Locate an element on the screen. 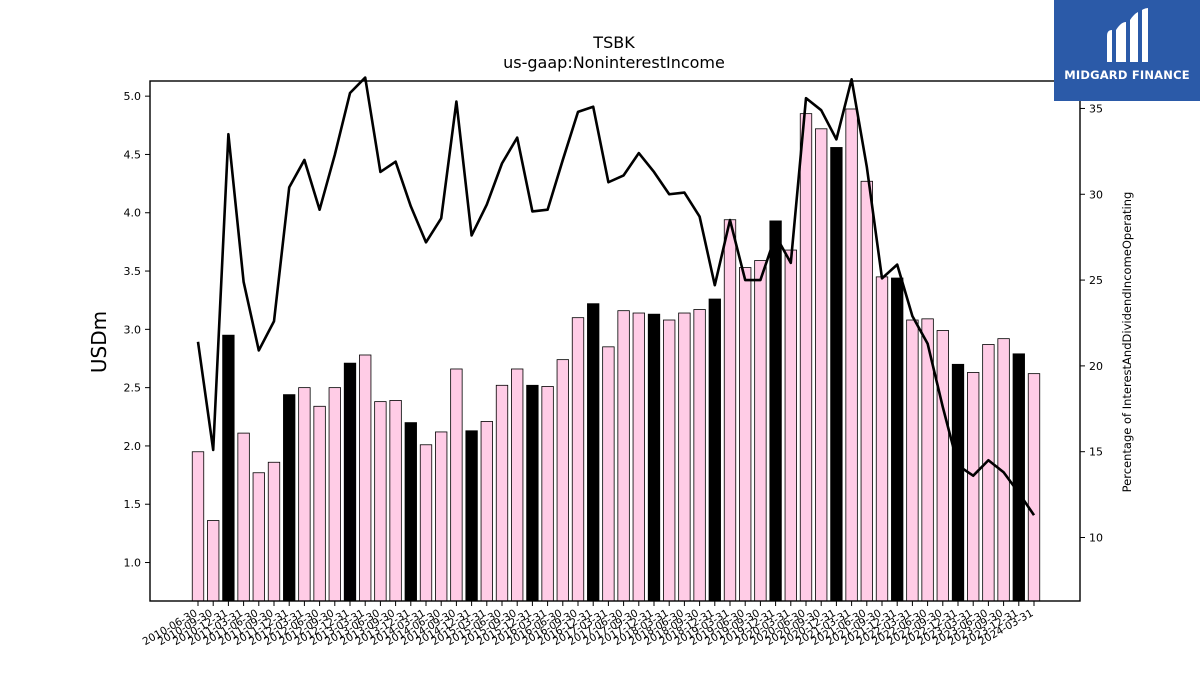  y-right-tick-label: 10 is located at coordinates (1096, 538).